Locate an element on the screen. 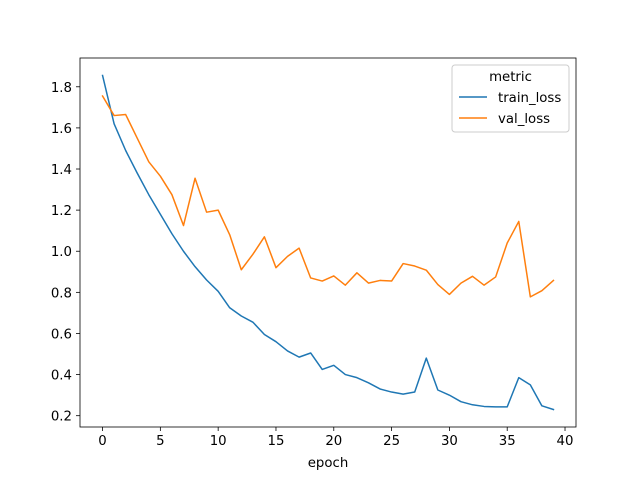  y-tick-label: 0.2 is located at coordinates (61, 417).